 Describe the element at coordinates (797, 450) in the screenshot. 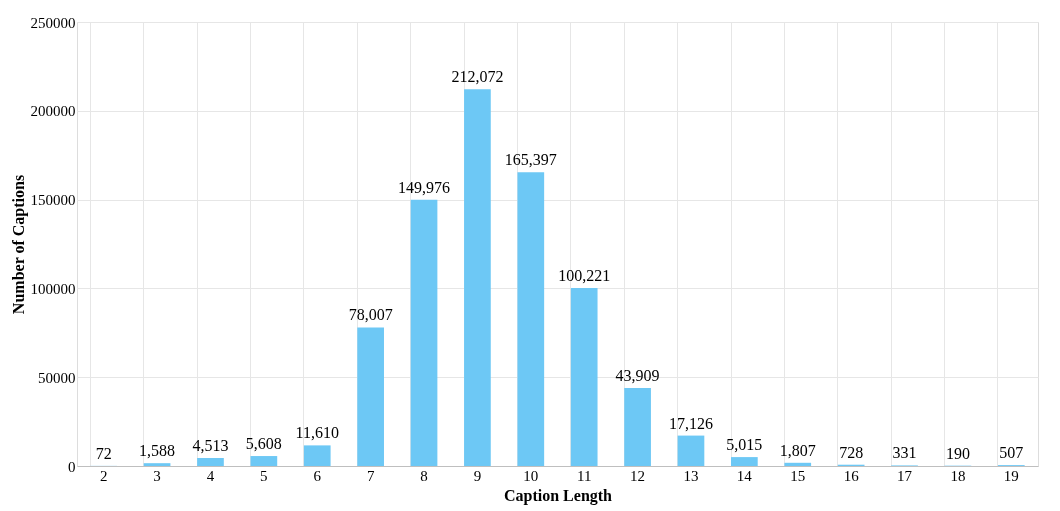

I see `data-label: 1,807` at that location.